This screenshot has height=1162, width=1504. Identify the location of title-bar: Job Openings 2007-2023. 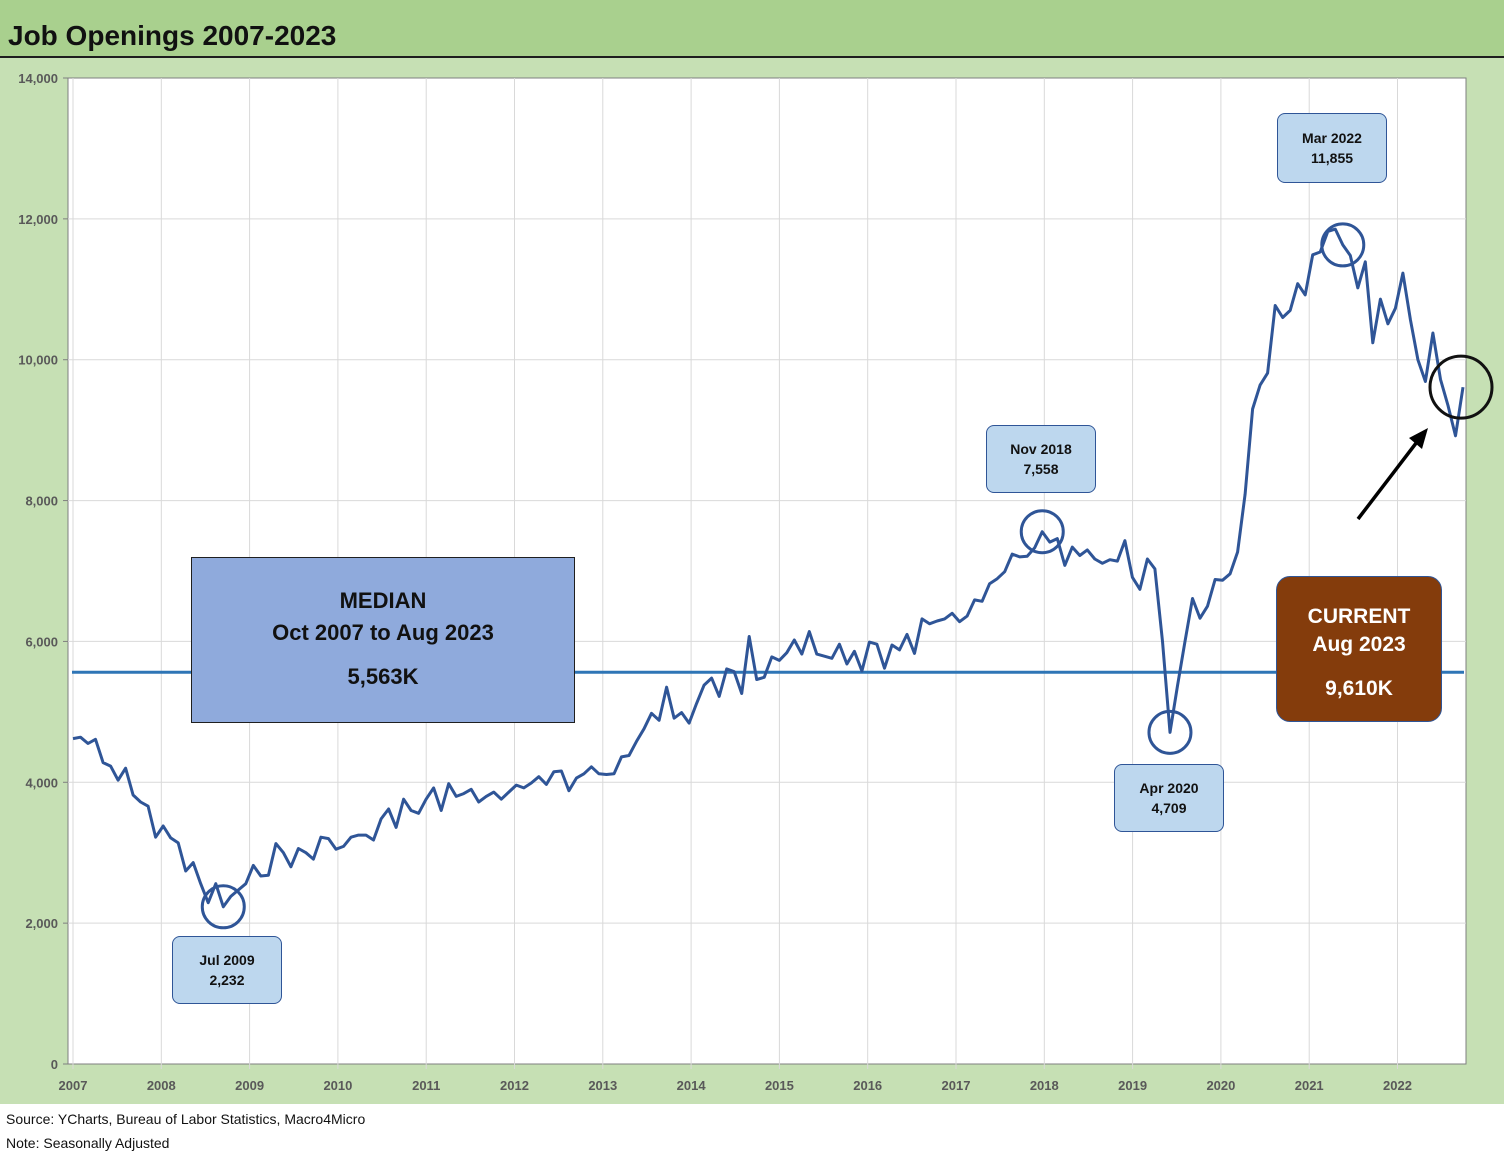
(752, 29).